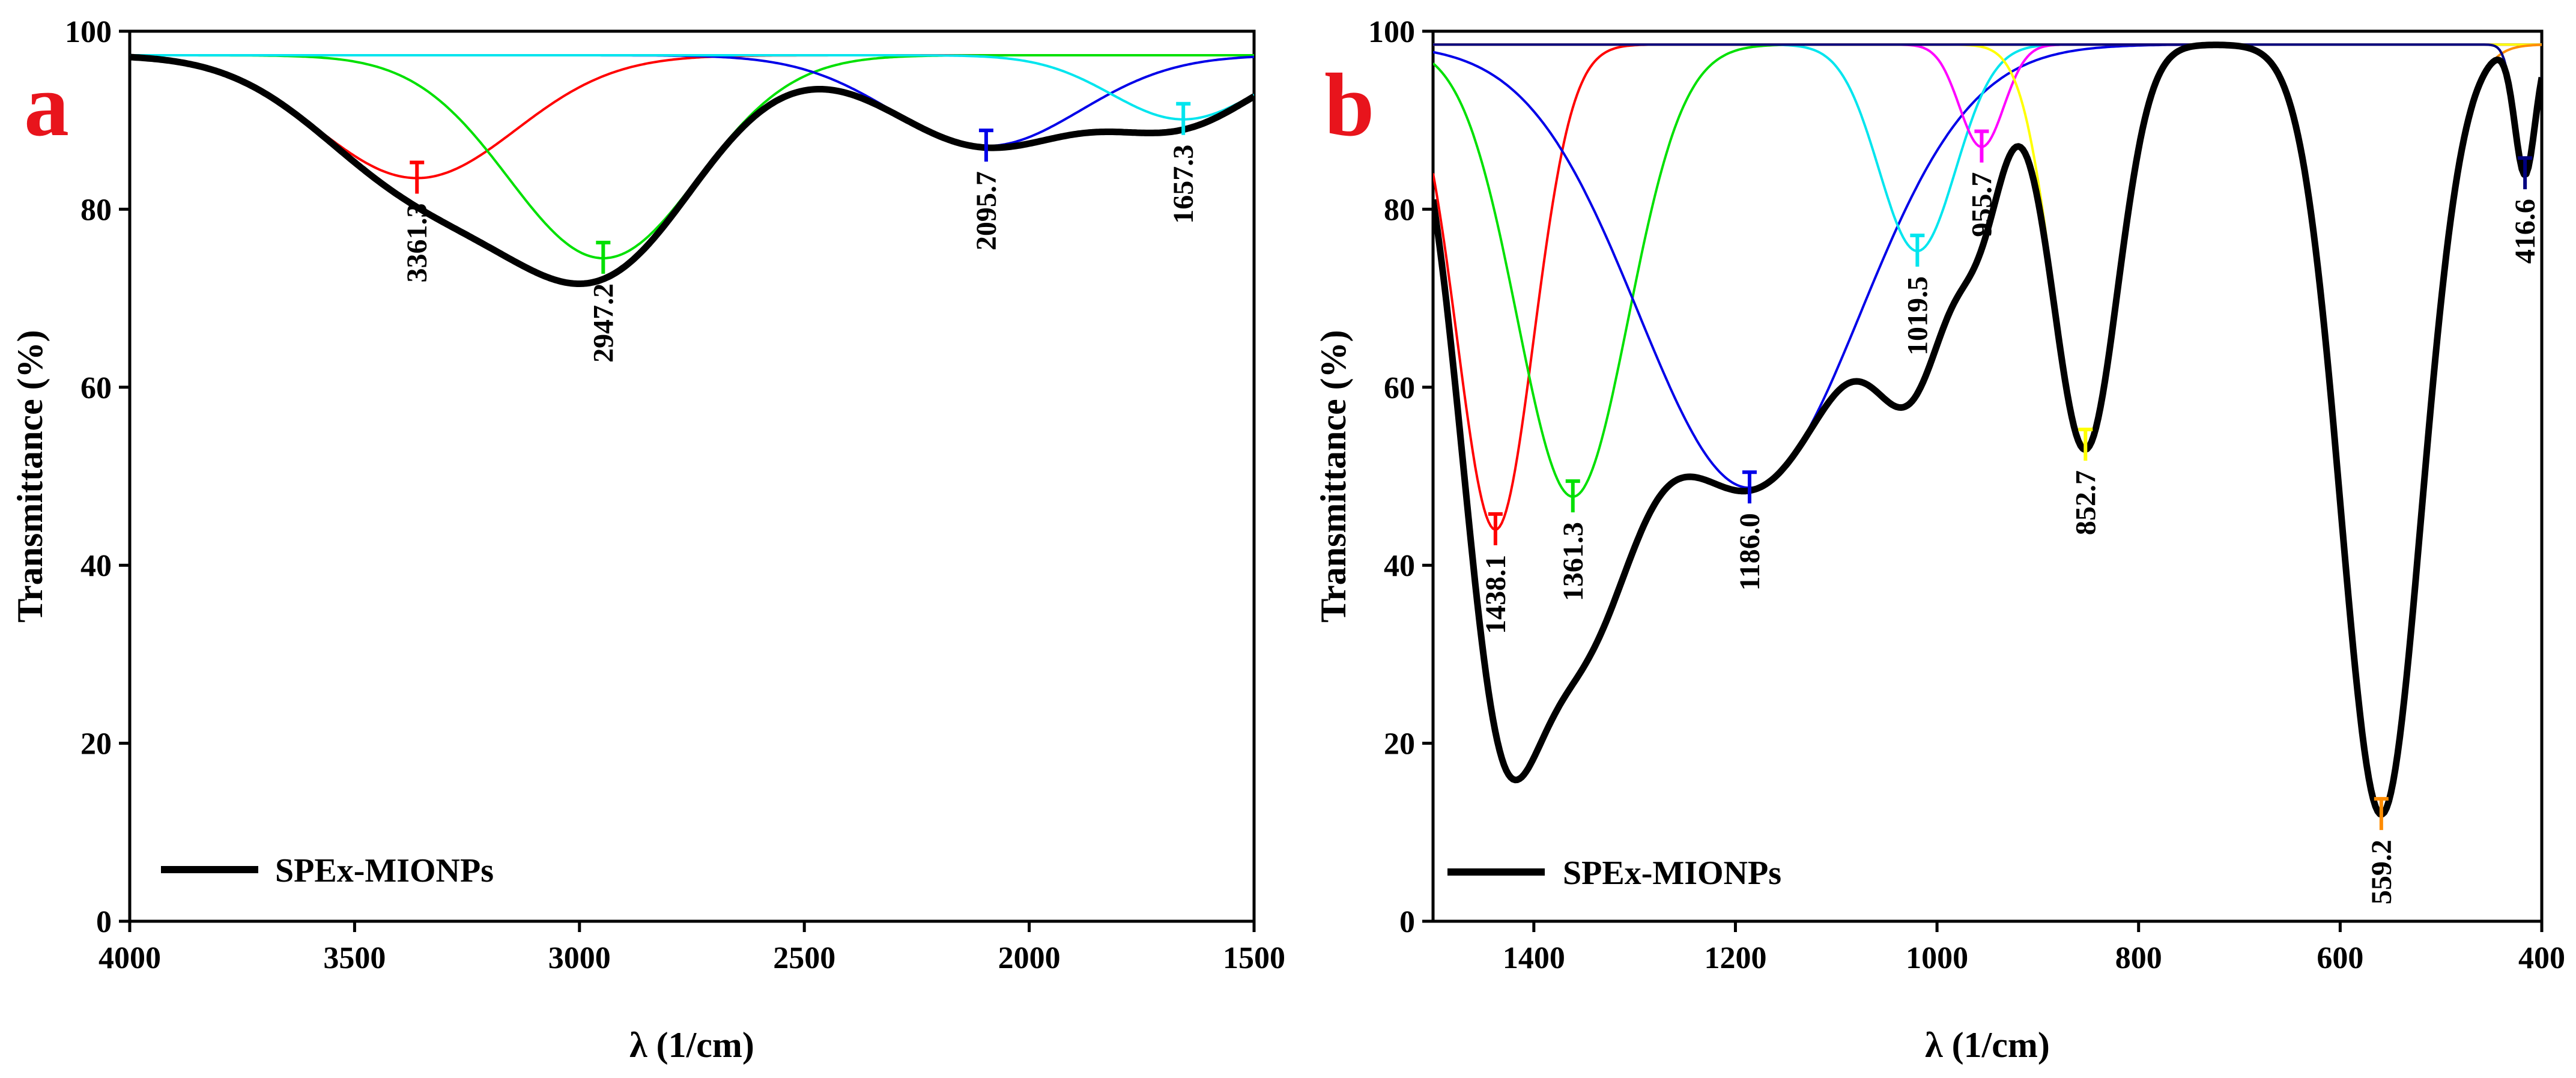  What do you see at coordinates (1400, 477) in the screenshot?
I see `panel-b-y-ticks: 0 20 40 60 80 100` at bounding box center [1400, 477].